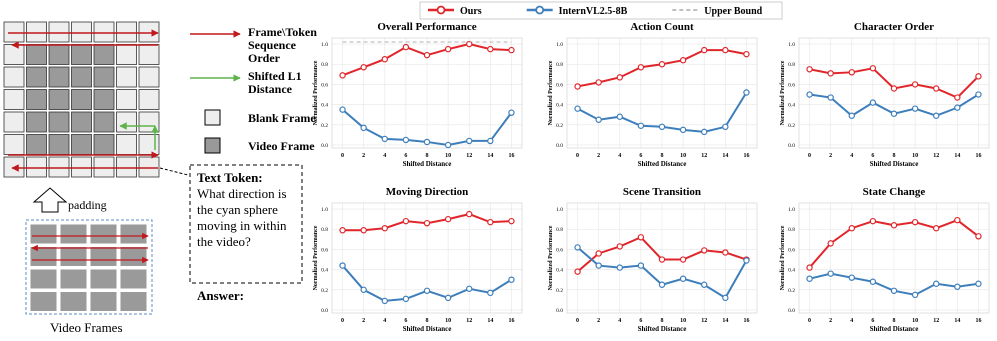  I want to click on chart-title: Action Count, so click(662, 27).